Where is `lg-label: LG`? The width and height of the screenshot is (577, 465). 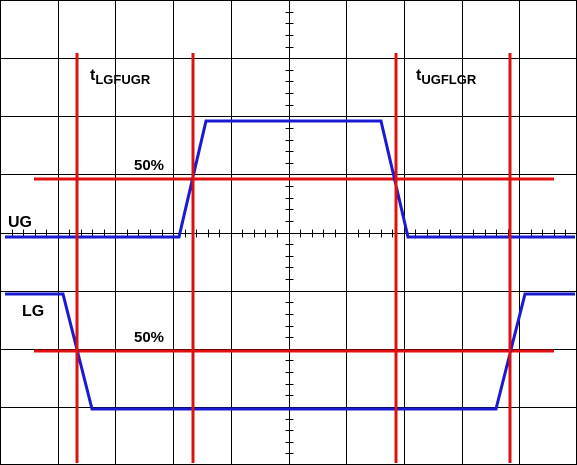 lg-label: LG is located at coordinates (33, 311).